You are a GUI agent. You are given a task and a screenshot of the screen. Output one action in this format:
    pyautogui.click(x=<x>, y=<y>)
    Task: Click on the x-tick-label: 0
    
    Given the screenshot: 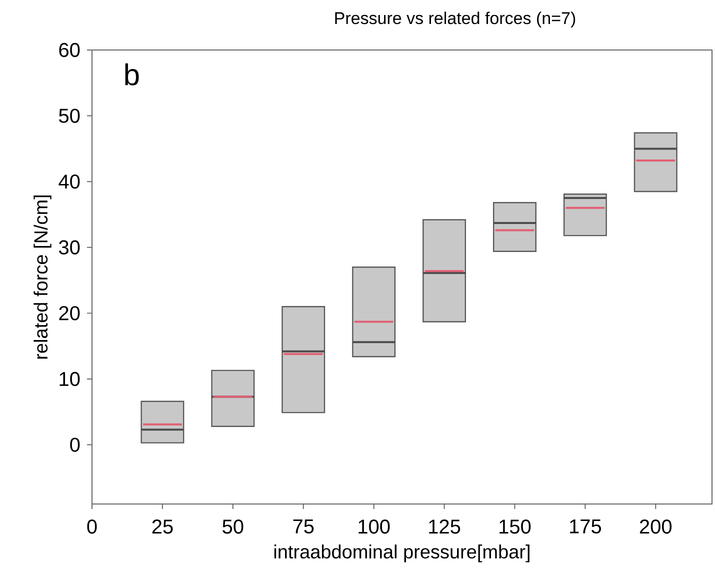 What is the action you would take?
    pyautogui.click(x=92, y=527)
    